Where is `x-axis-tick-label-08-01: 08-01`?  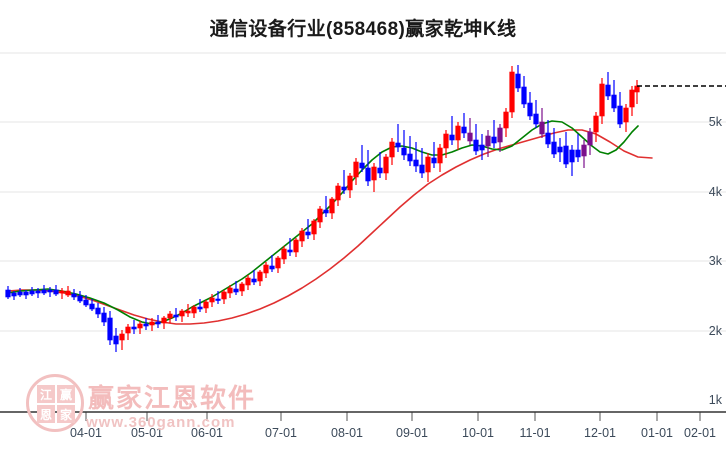
x-axis-tick-label-08-01: 08-01 is located at coordinates (347, 433).